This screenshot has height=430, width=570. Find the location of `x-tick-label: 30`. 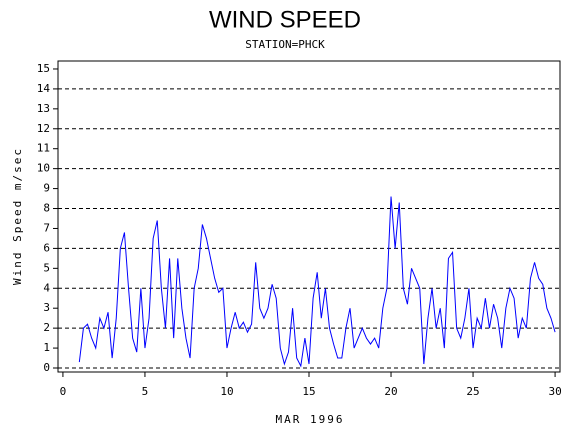

x-tick-label: 30 is located at coordinates (554, 391).